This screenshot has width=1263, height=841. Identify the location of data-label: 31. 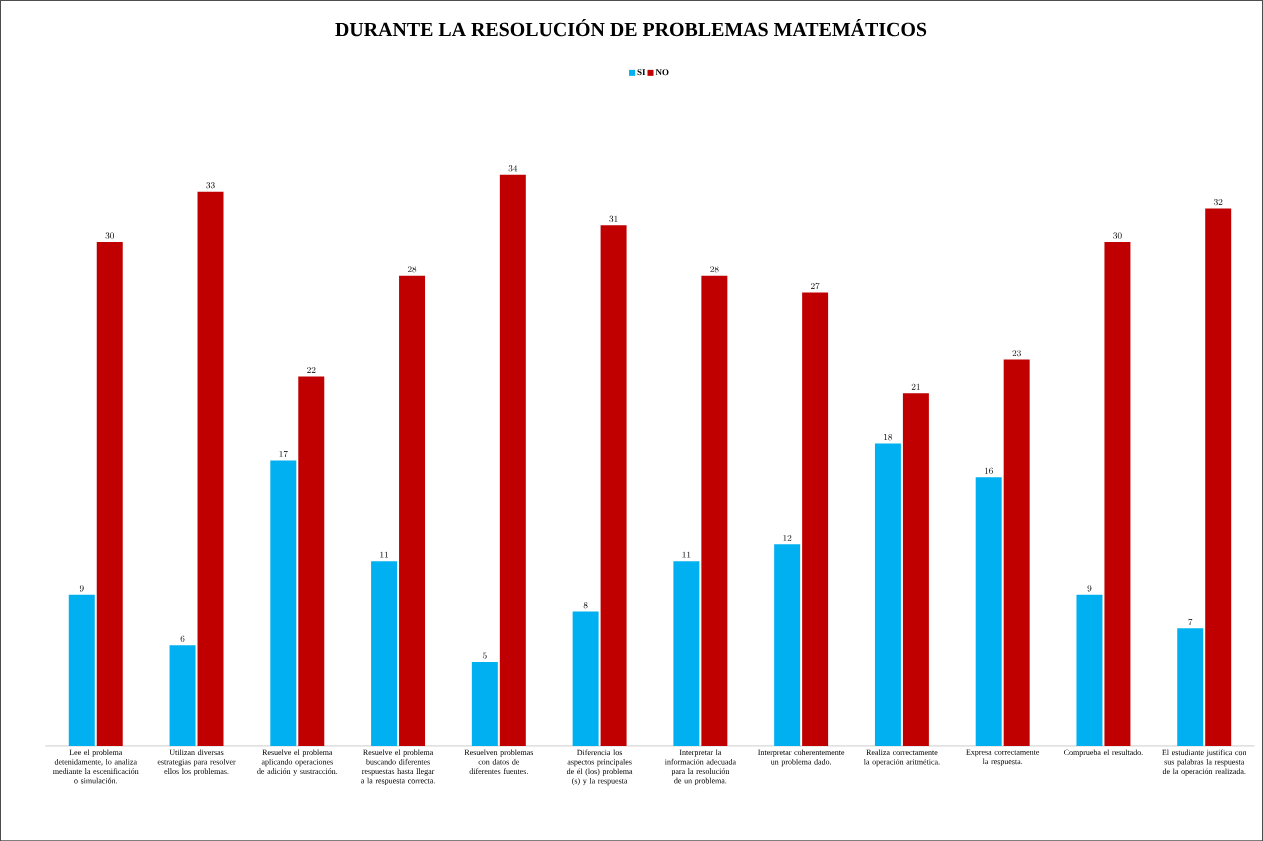
(613, 218).